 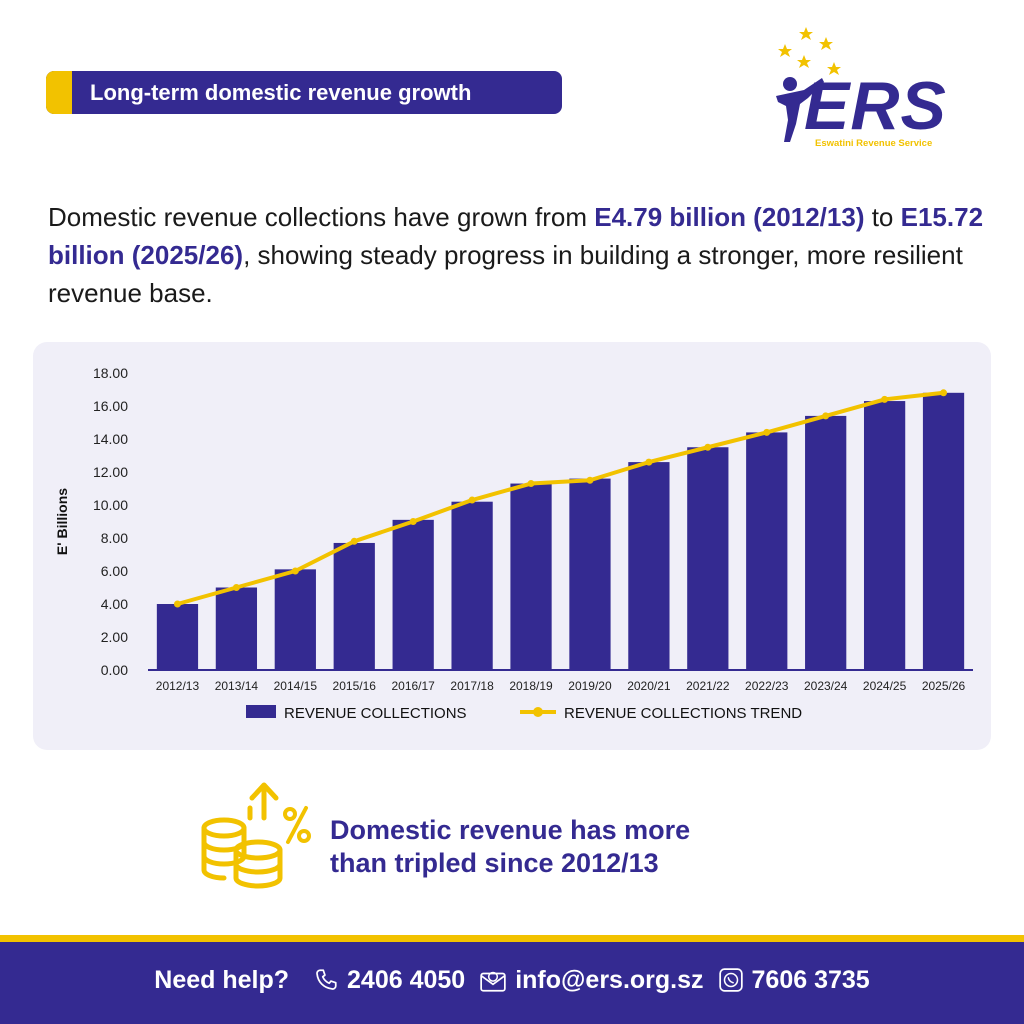 I want to click on legend-marker-trend, so click(x=538, y=712).